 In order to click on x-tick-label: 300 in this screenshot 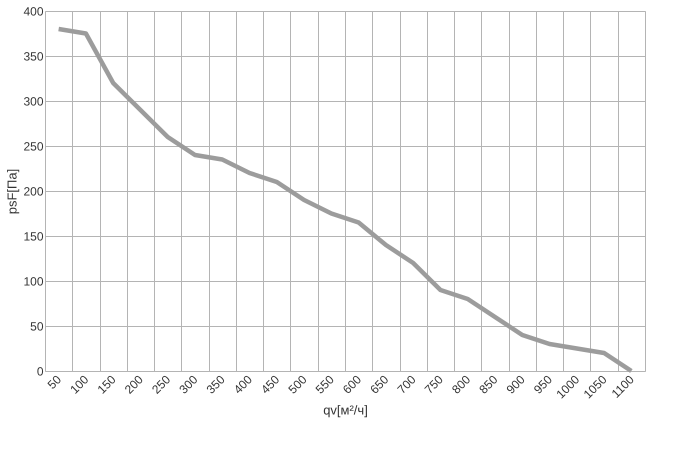, I will do `click(188, 384)`.